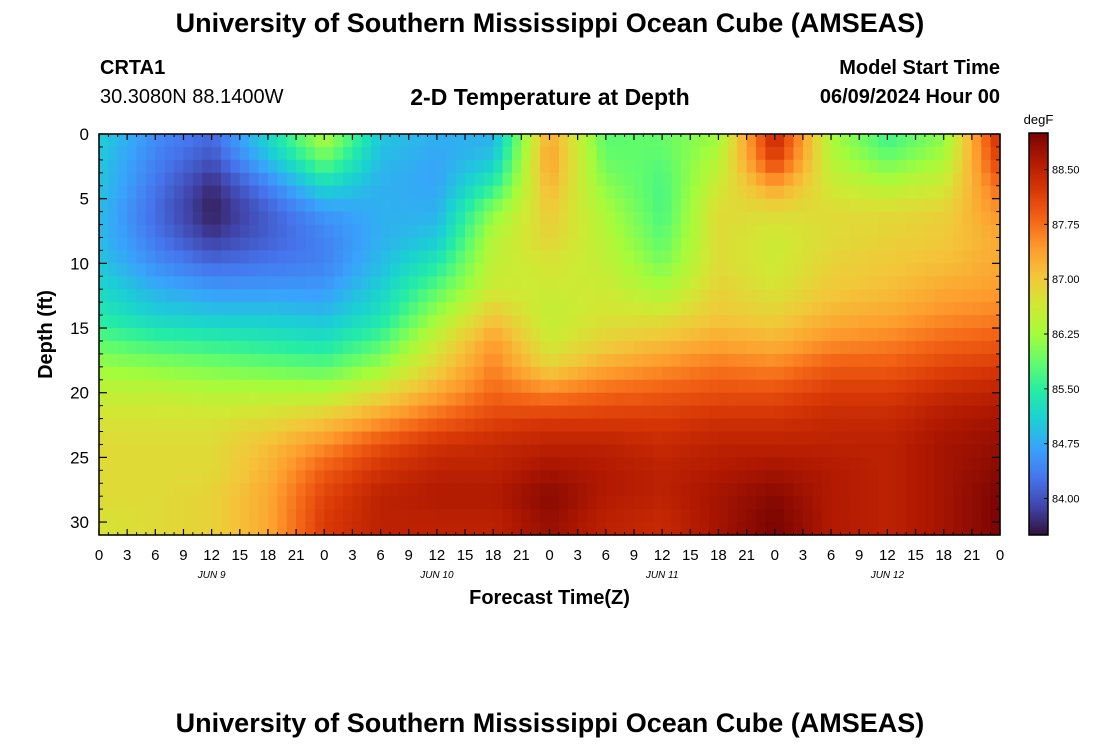 This screenshot has width=1100, height=750. I want to click on station-coordinates: 30.3080N 88.1400W, so click(192, 97).